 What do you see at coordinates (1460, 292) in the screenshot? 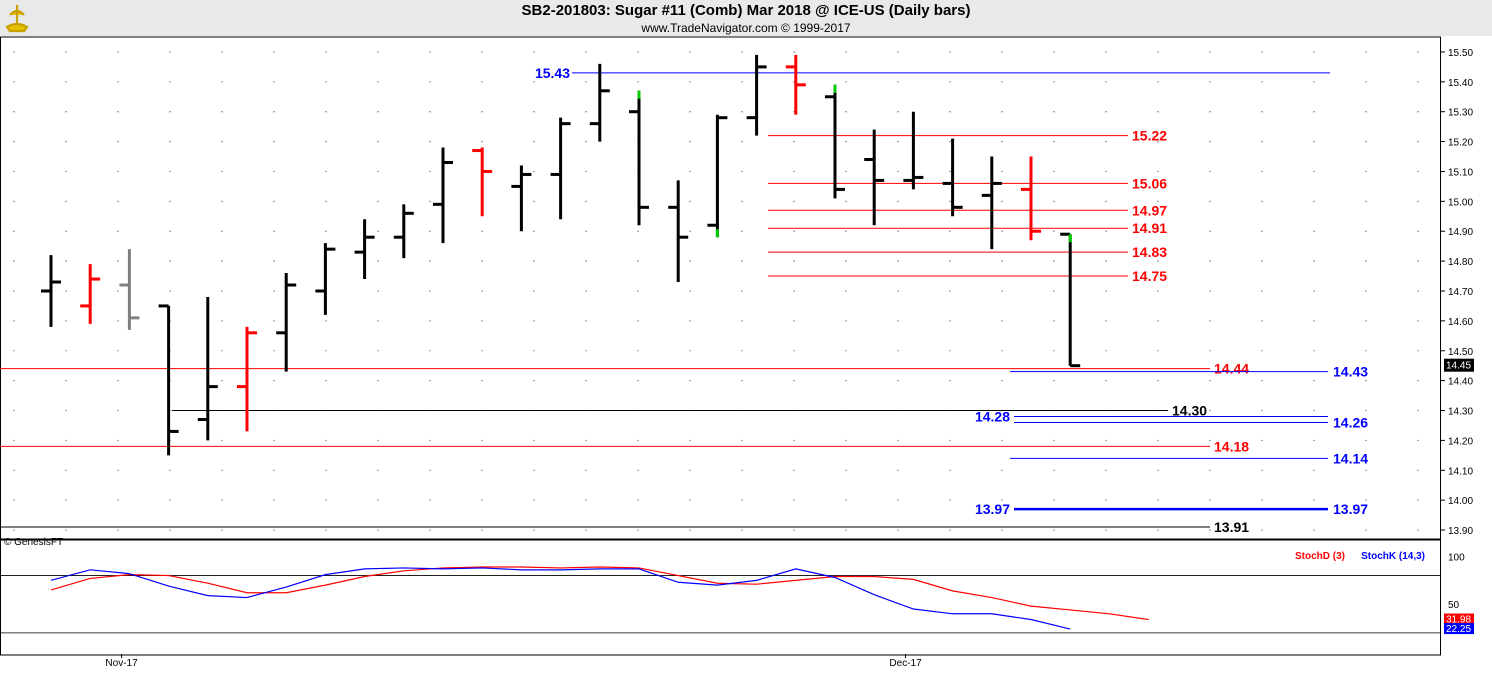
I see `y-tick-label: 14.70` at bounding box center [1460, 292].